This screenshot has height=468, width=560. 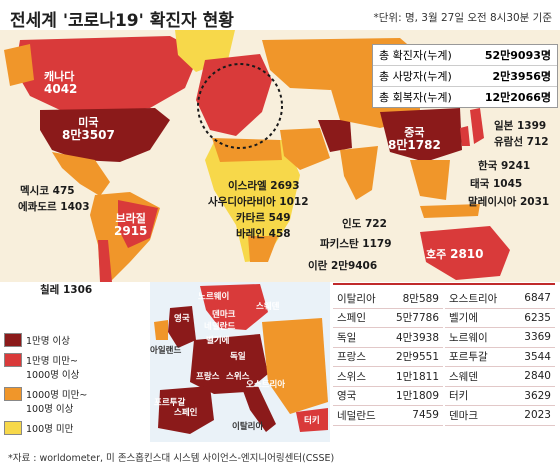 What do you see at coordinates (19, 65) in the screenshot?
I see `alaska-shape` at bounding box center [19, 65].